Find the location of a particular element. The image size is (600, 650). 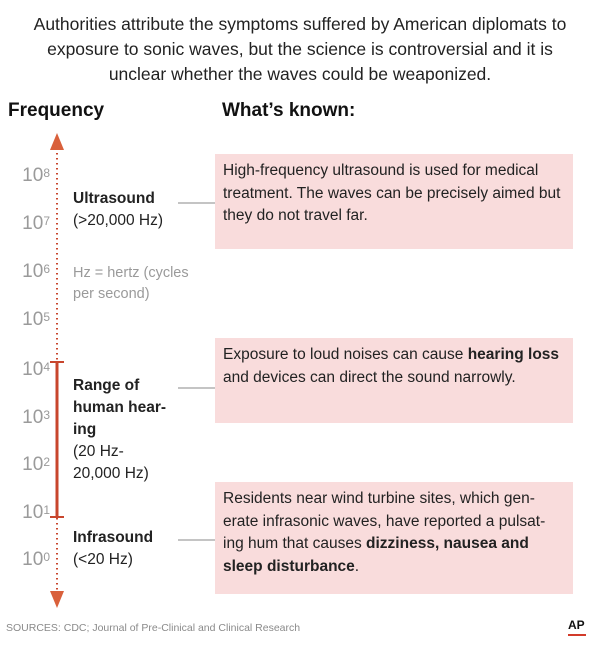

hearing-range: (20 Hz-20,000 Hz) is located at coordinates (111, 462).